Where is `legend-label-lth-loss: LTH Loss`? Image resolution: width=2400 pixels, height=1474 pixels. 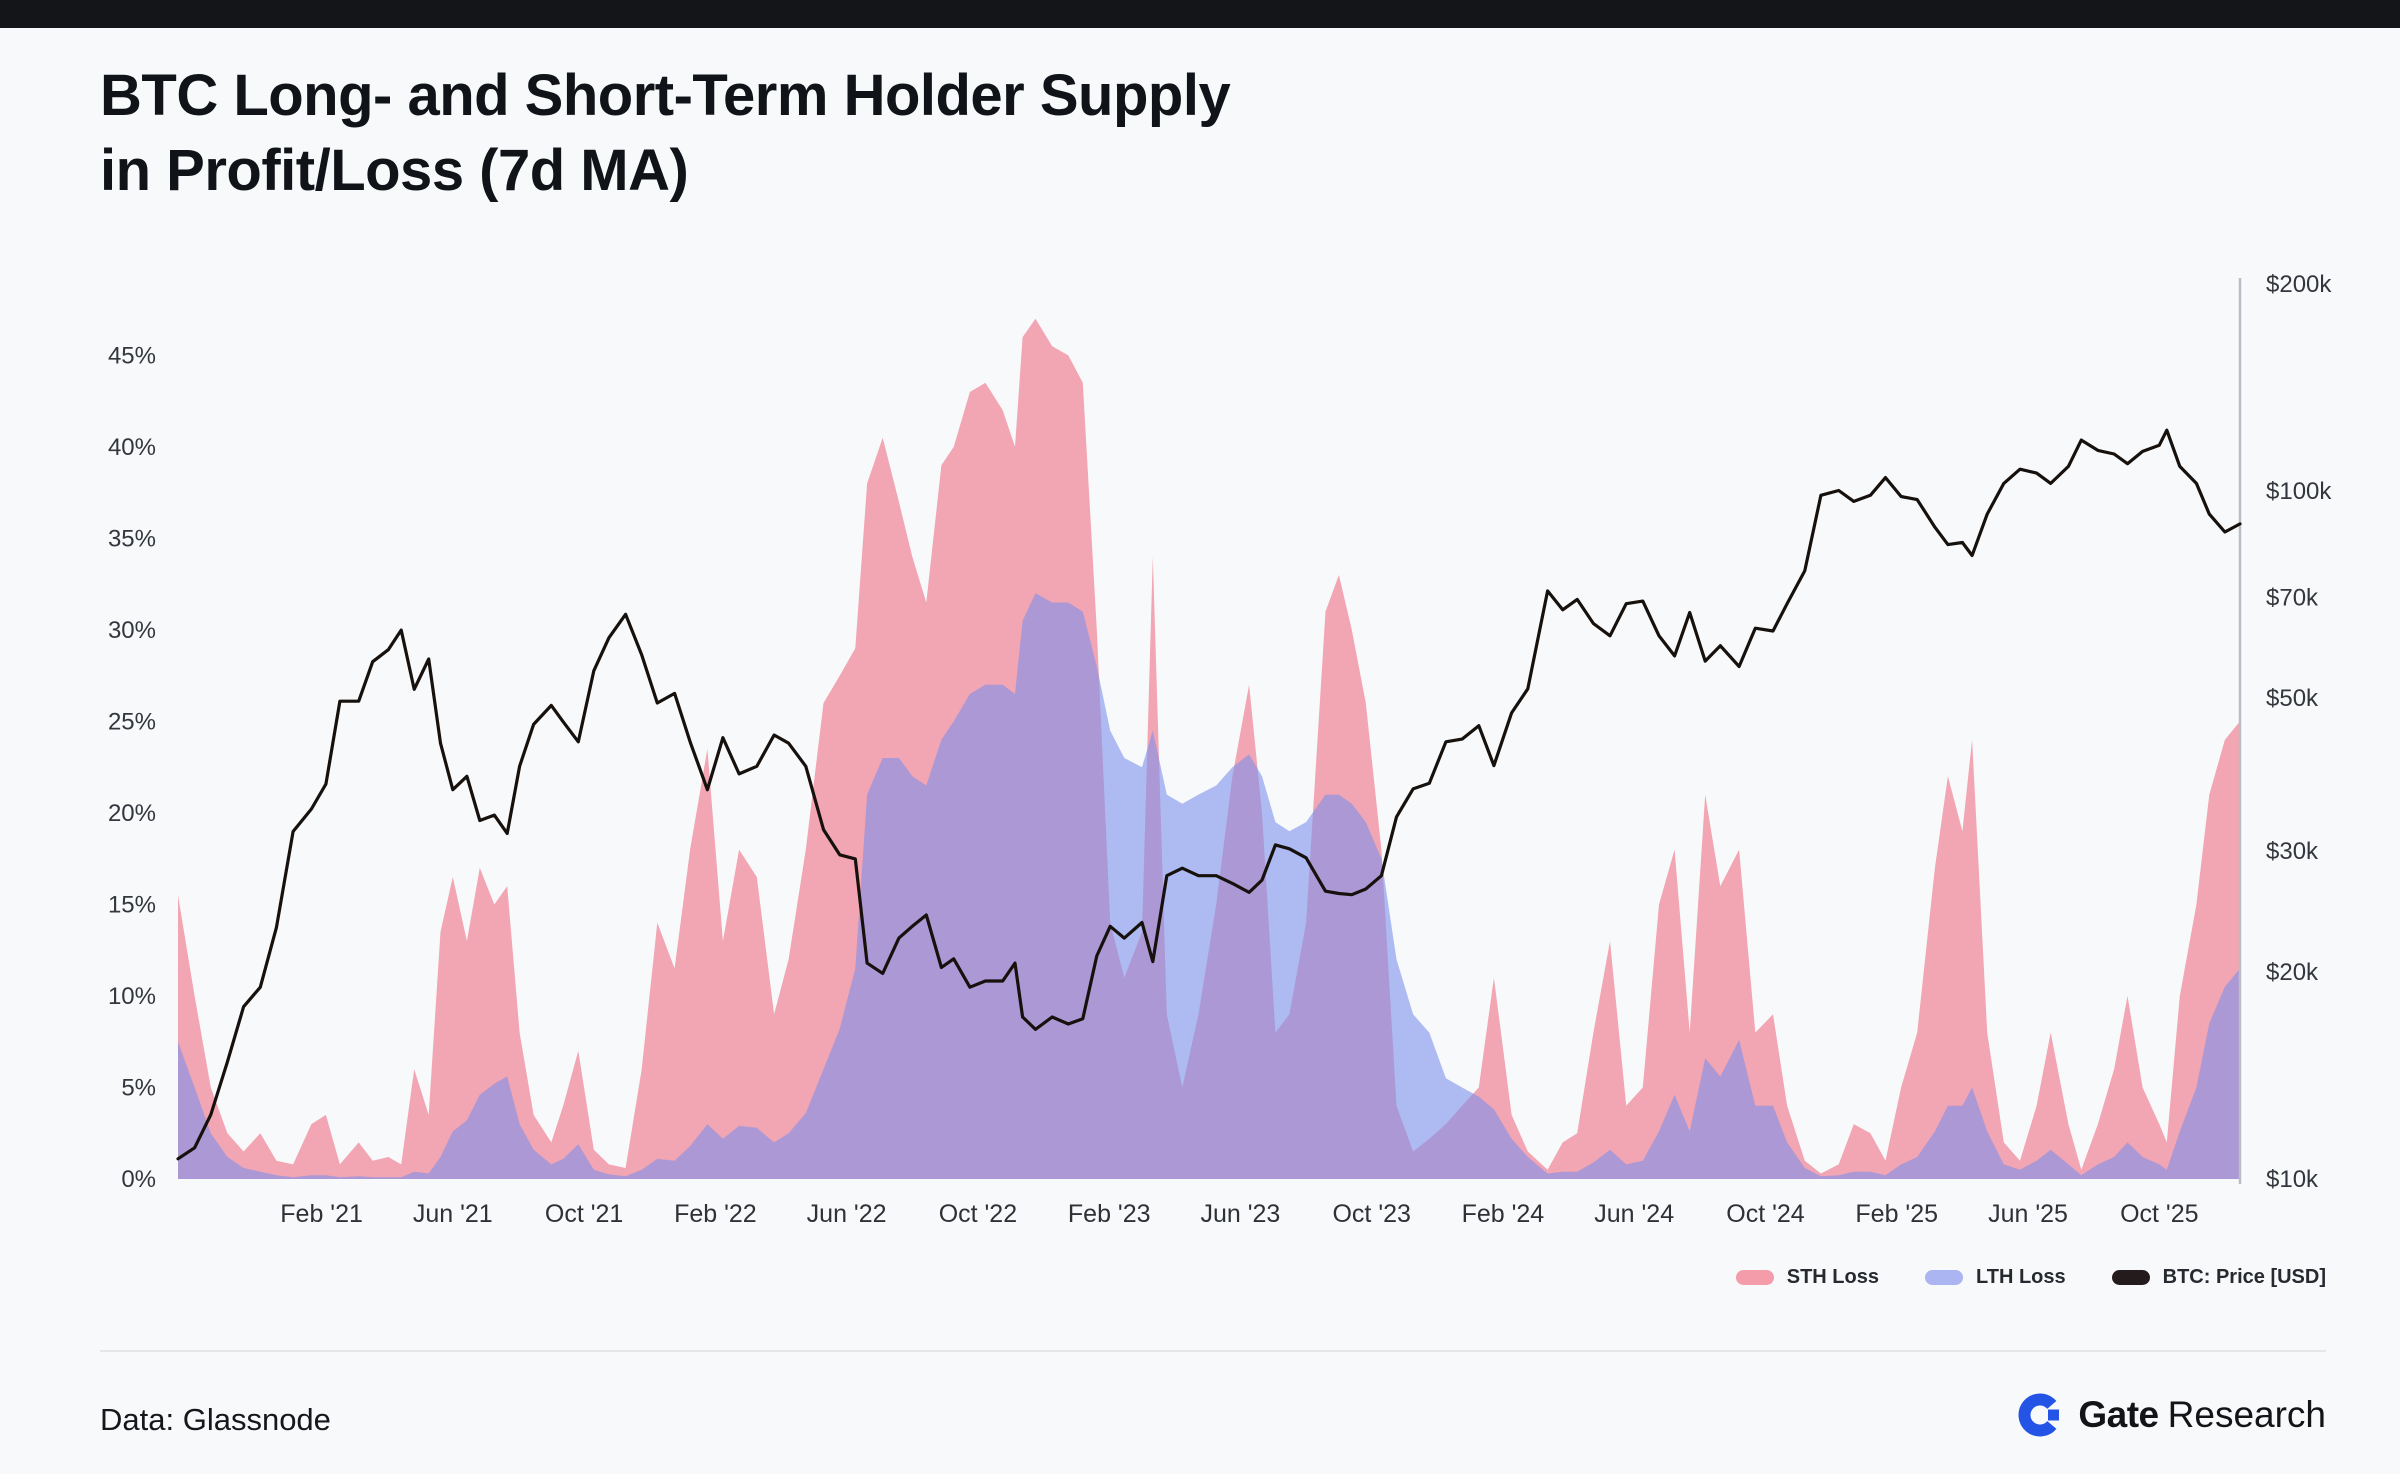
legend-label-lth-loss: LTH Loss is located at coordinates (2021, 1277).